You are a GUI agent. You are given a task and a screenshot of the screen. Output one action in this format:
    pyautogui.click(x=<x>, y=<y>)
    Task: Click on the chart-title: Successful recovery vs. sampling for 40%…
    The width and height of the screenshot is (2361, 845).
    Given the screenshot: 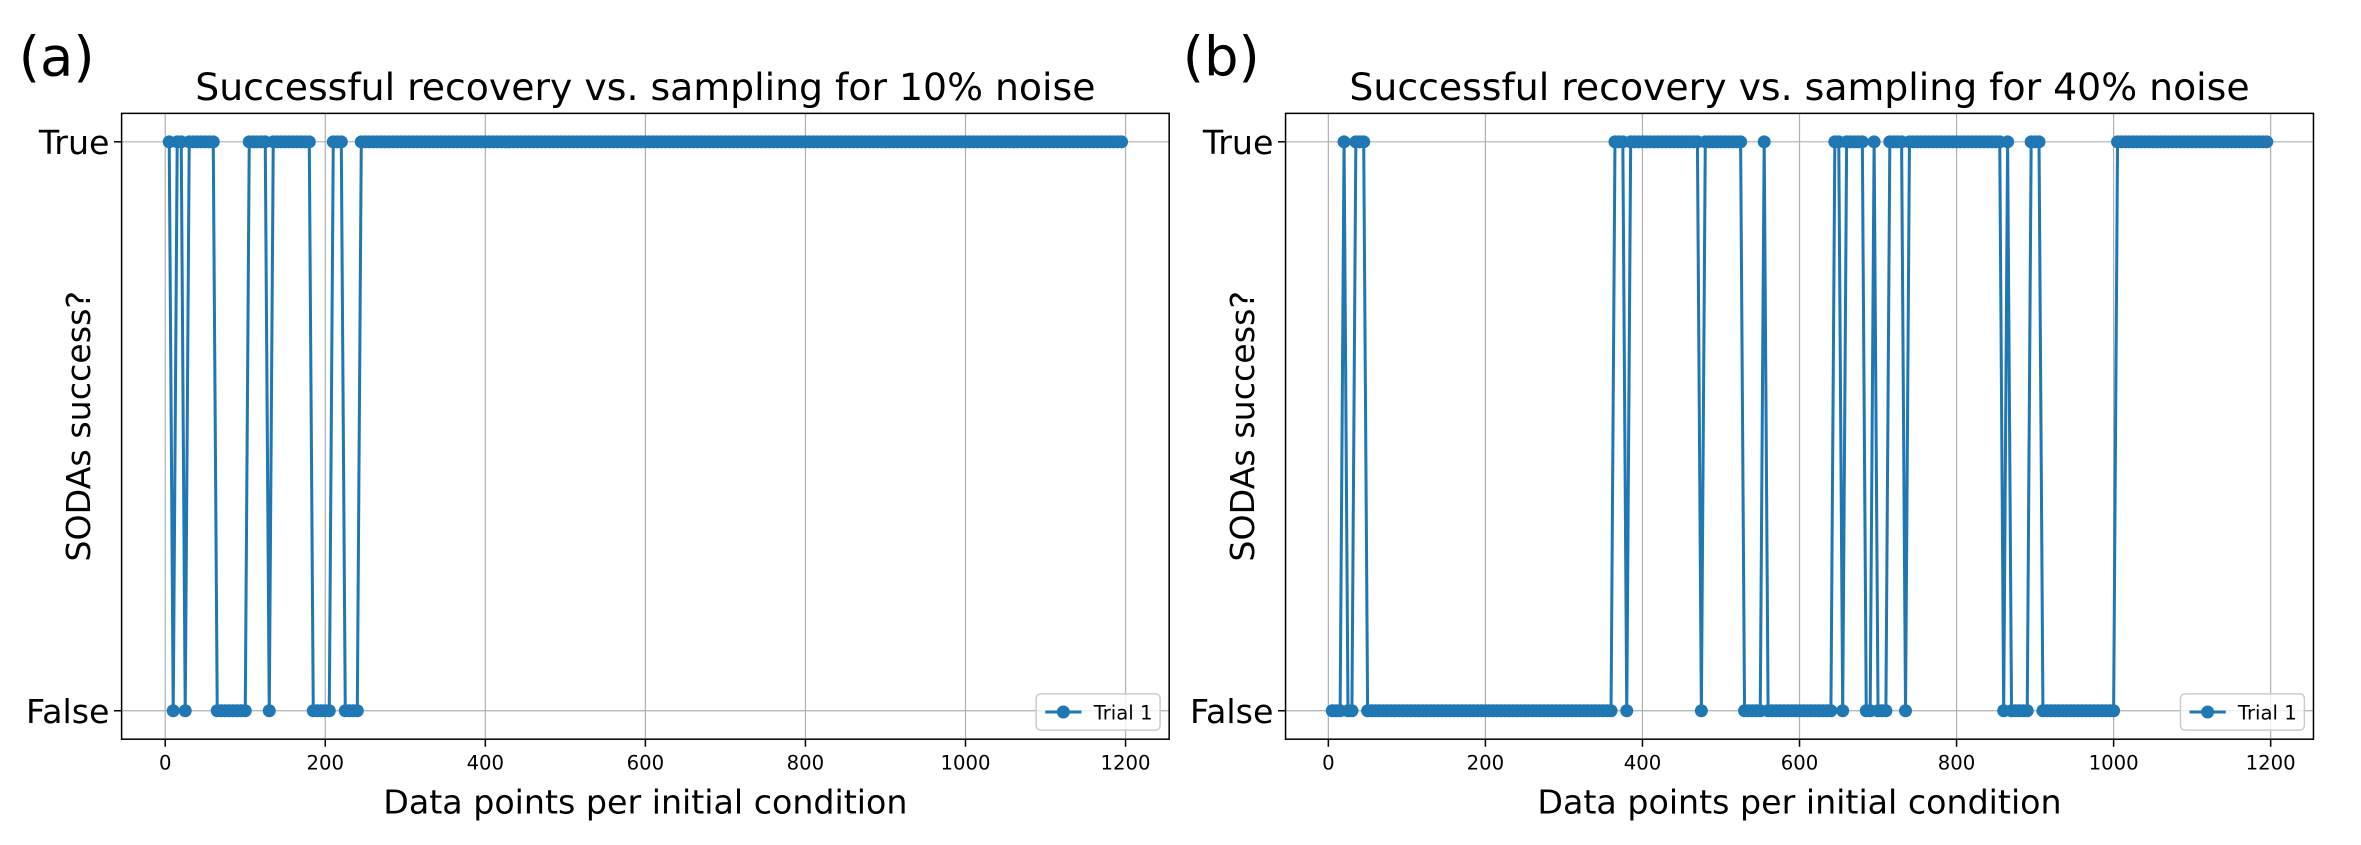 What is the action you would take?
    pyautogui.click(x=1799, y=87)
    